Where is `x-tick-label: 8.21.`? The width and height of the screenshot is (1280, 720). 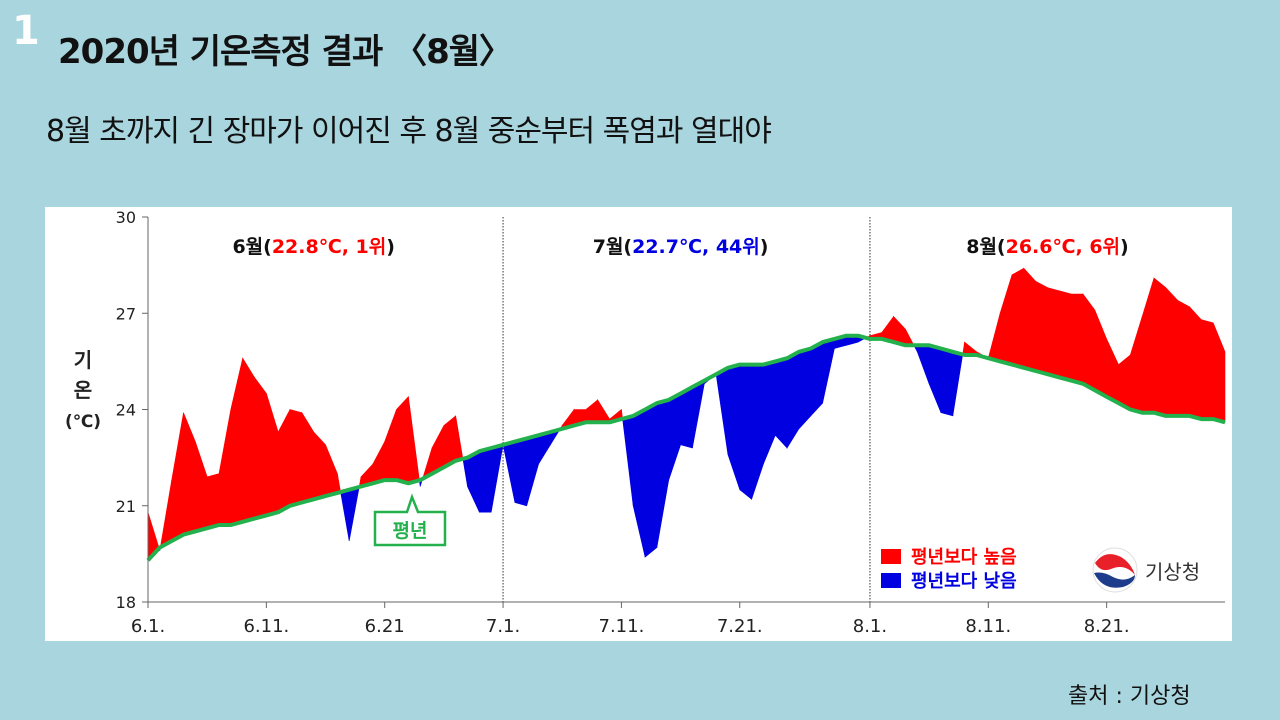
x-tick-label: 8.21. is located at coordinates (1107, 626).